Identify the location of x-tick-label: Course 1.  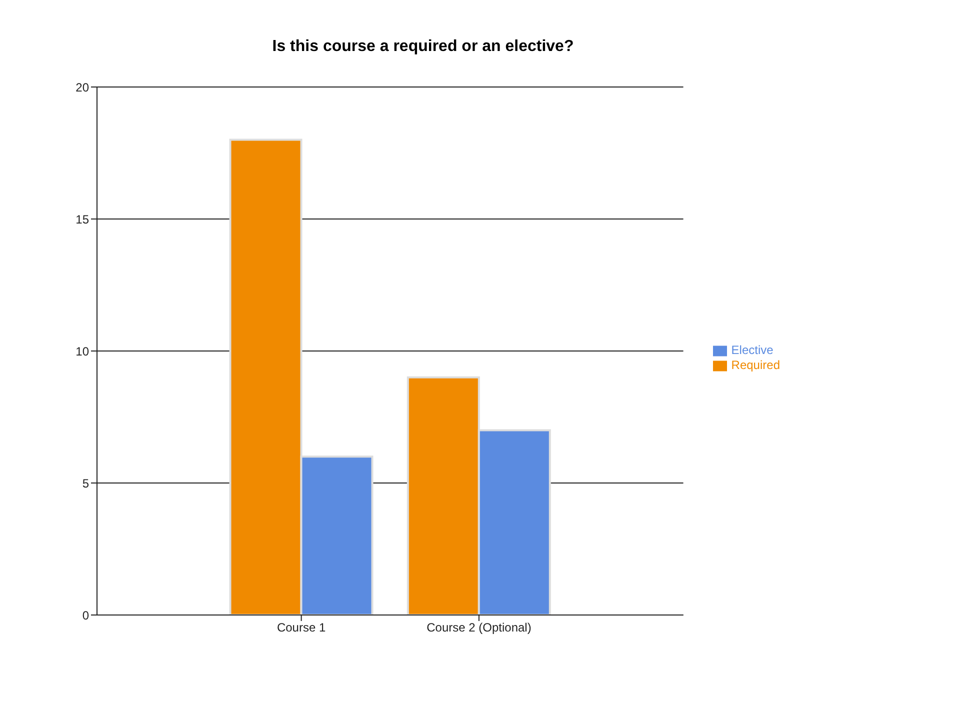
(301, 627).